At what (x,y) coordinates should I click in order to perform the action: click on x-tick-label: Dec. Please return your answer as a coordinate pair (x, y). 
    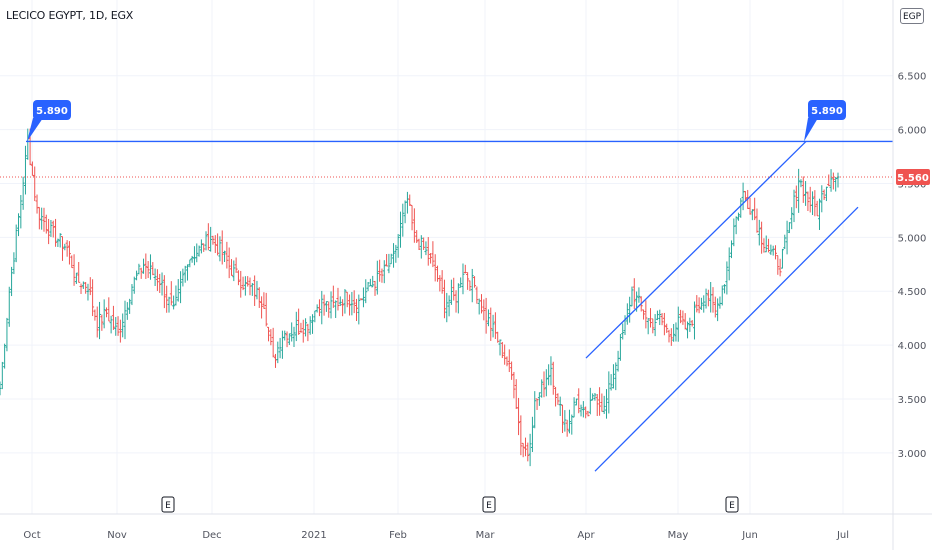
    Looking at the image, I should click on (211, 535).